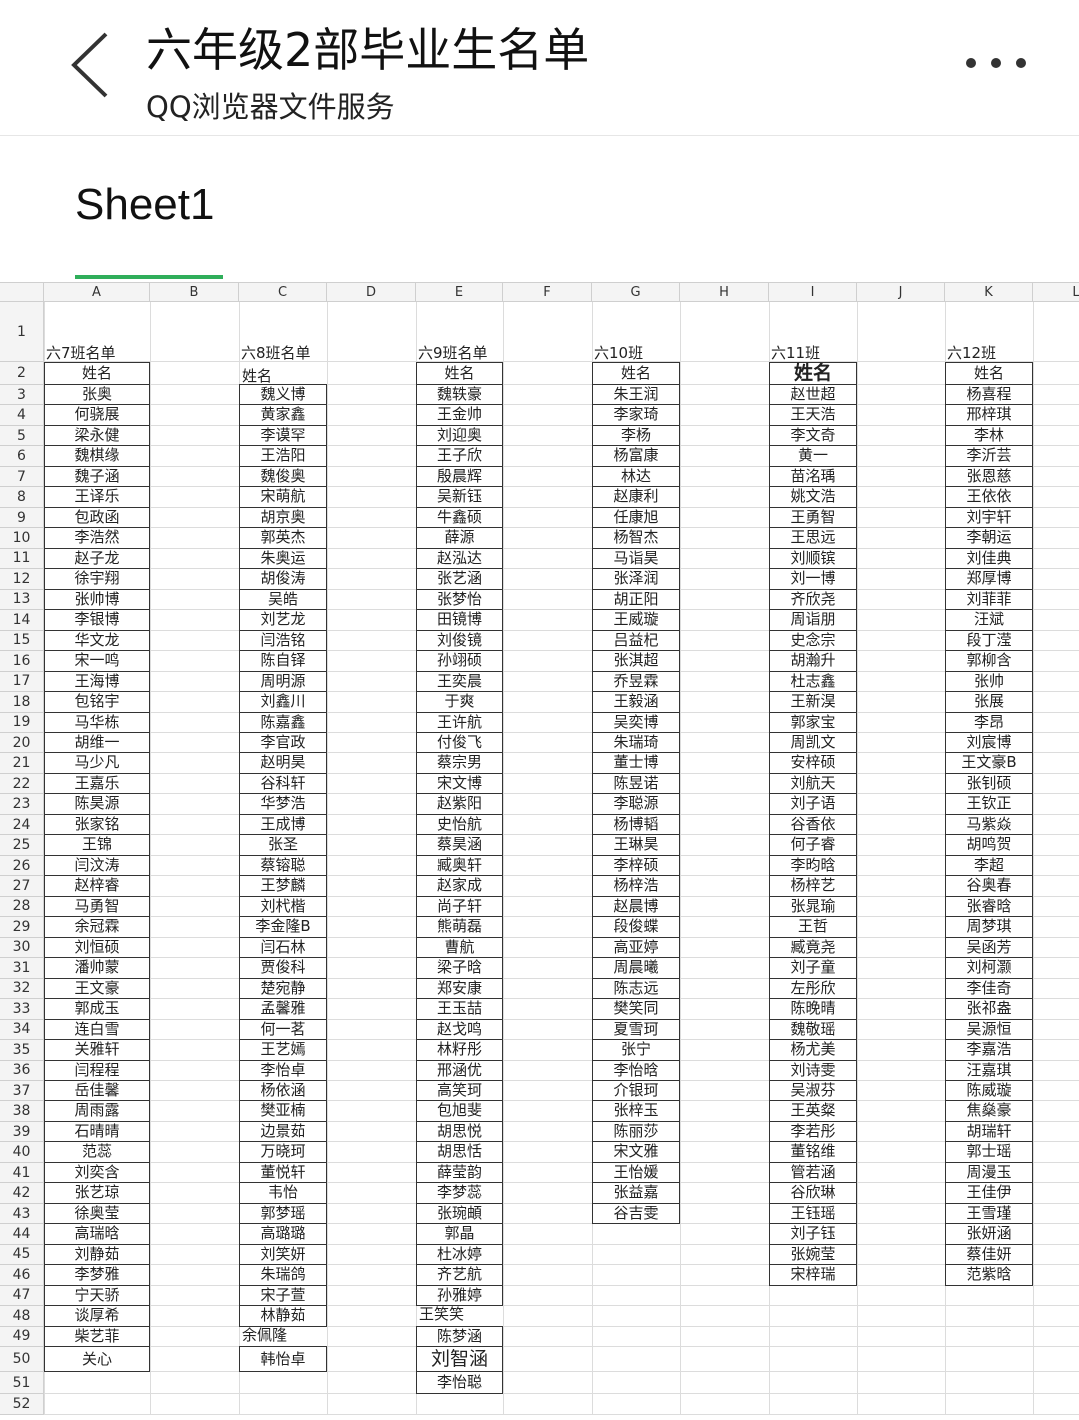  Describe the element at coordinates (989, 1254) in the screenshot. I see `student-name-cell: 蔡佳妍` at that location.